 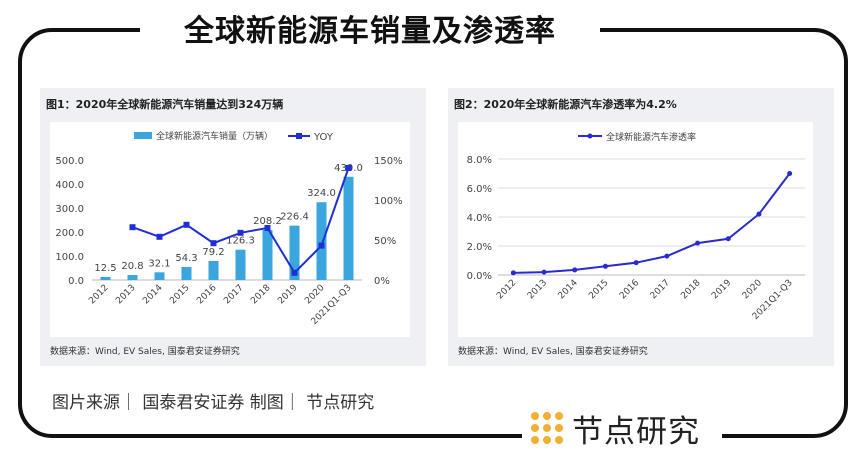 I want to click on legend-bar-swatch, so click(x=143, y=135).